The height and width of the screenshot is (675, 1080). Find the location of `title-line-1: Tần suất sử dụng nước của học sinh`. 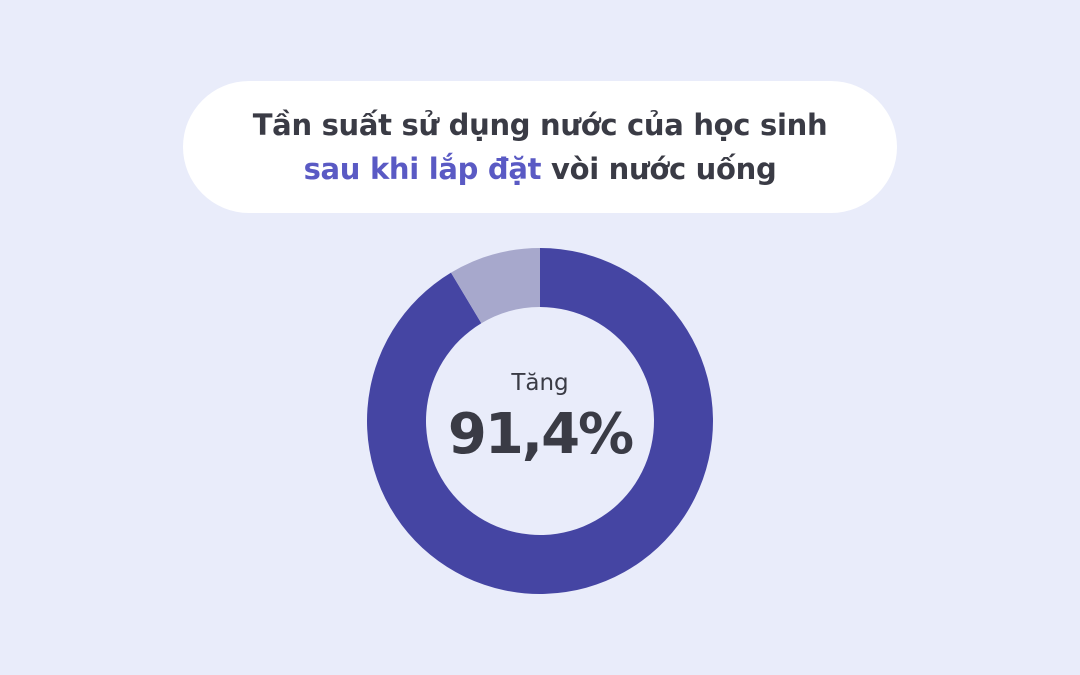

title-line-1: Tần suất sử dụng nước của học sinh is located at coordinates (540, 125).